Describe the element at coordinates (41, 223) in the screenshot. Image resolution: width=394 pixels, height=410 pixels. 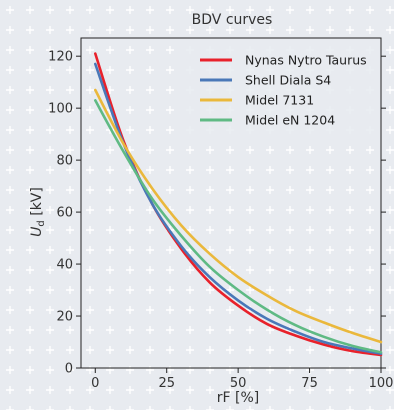
I see `y-axis-title-sub: d` at that location.